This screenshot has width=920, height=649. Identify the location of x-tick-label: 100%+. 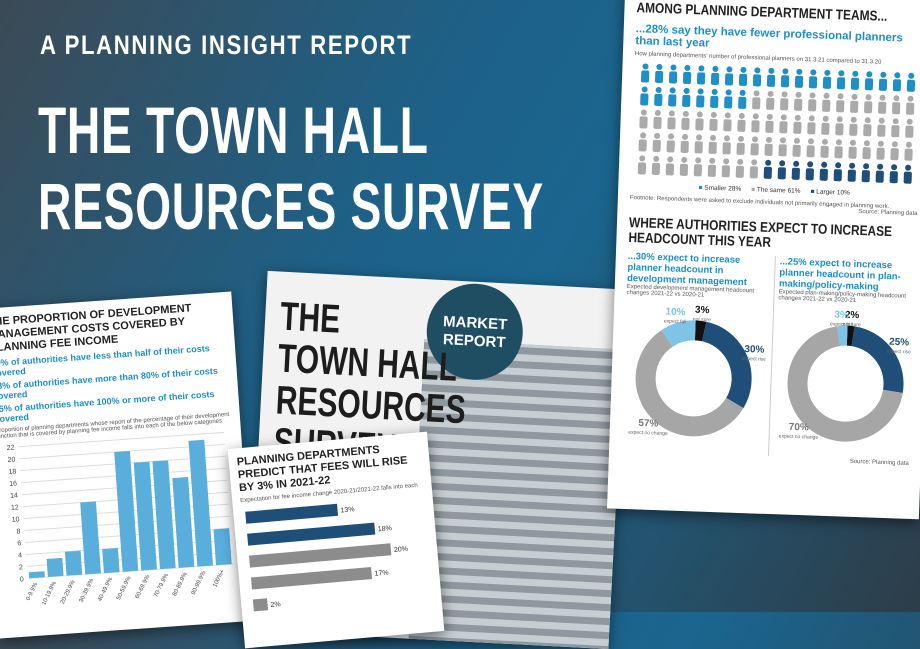
(219, 578).